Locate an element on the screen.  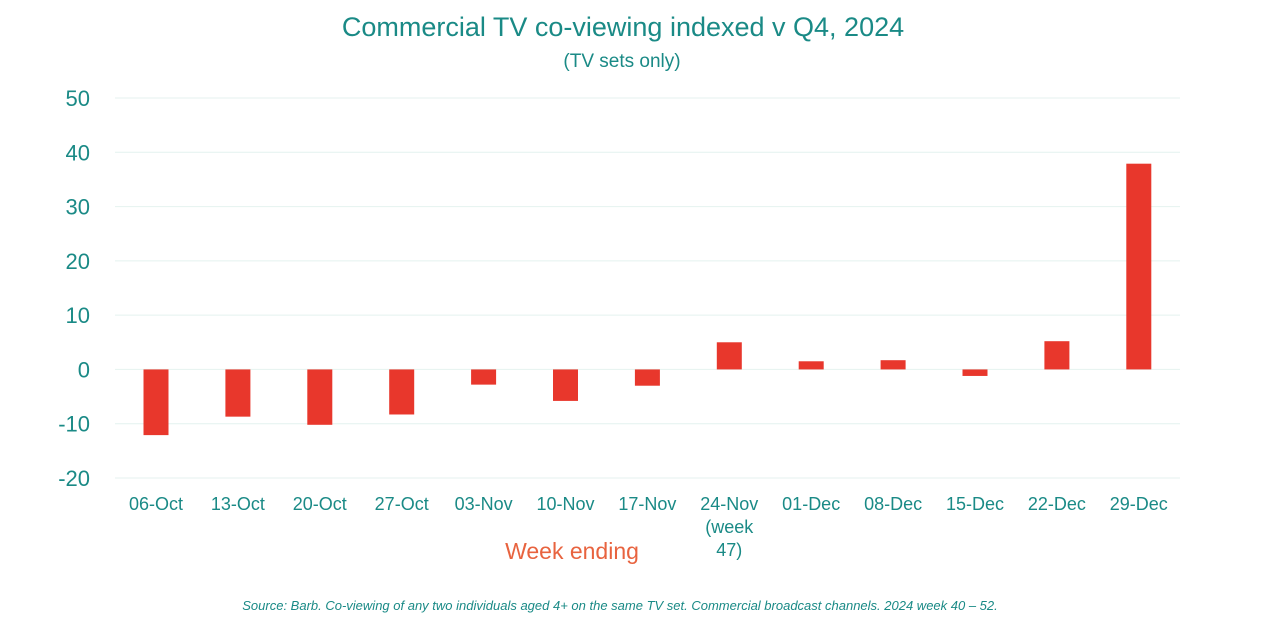
y-tick-label: 10 is located at coordinates (78, 315).